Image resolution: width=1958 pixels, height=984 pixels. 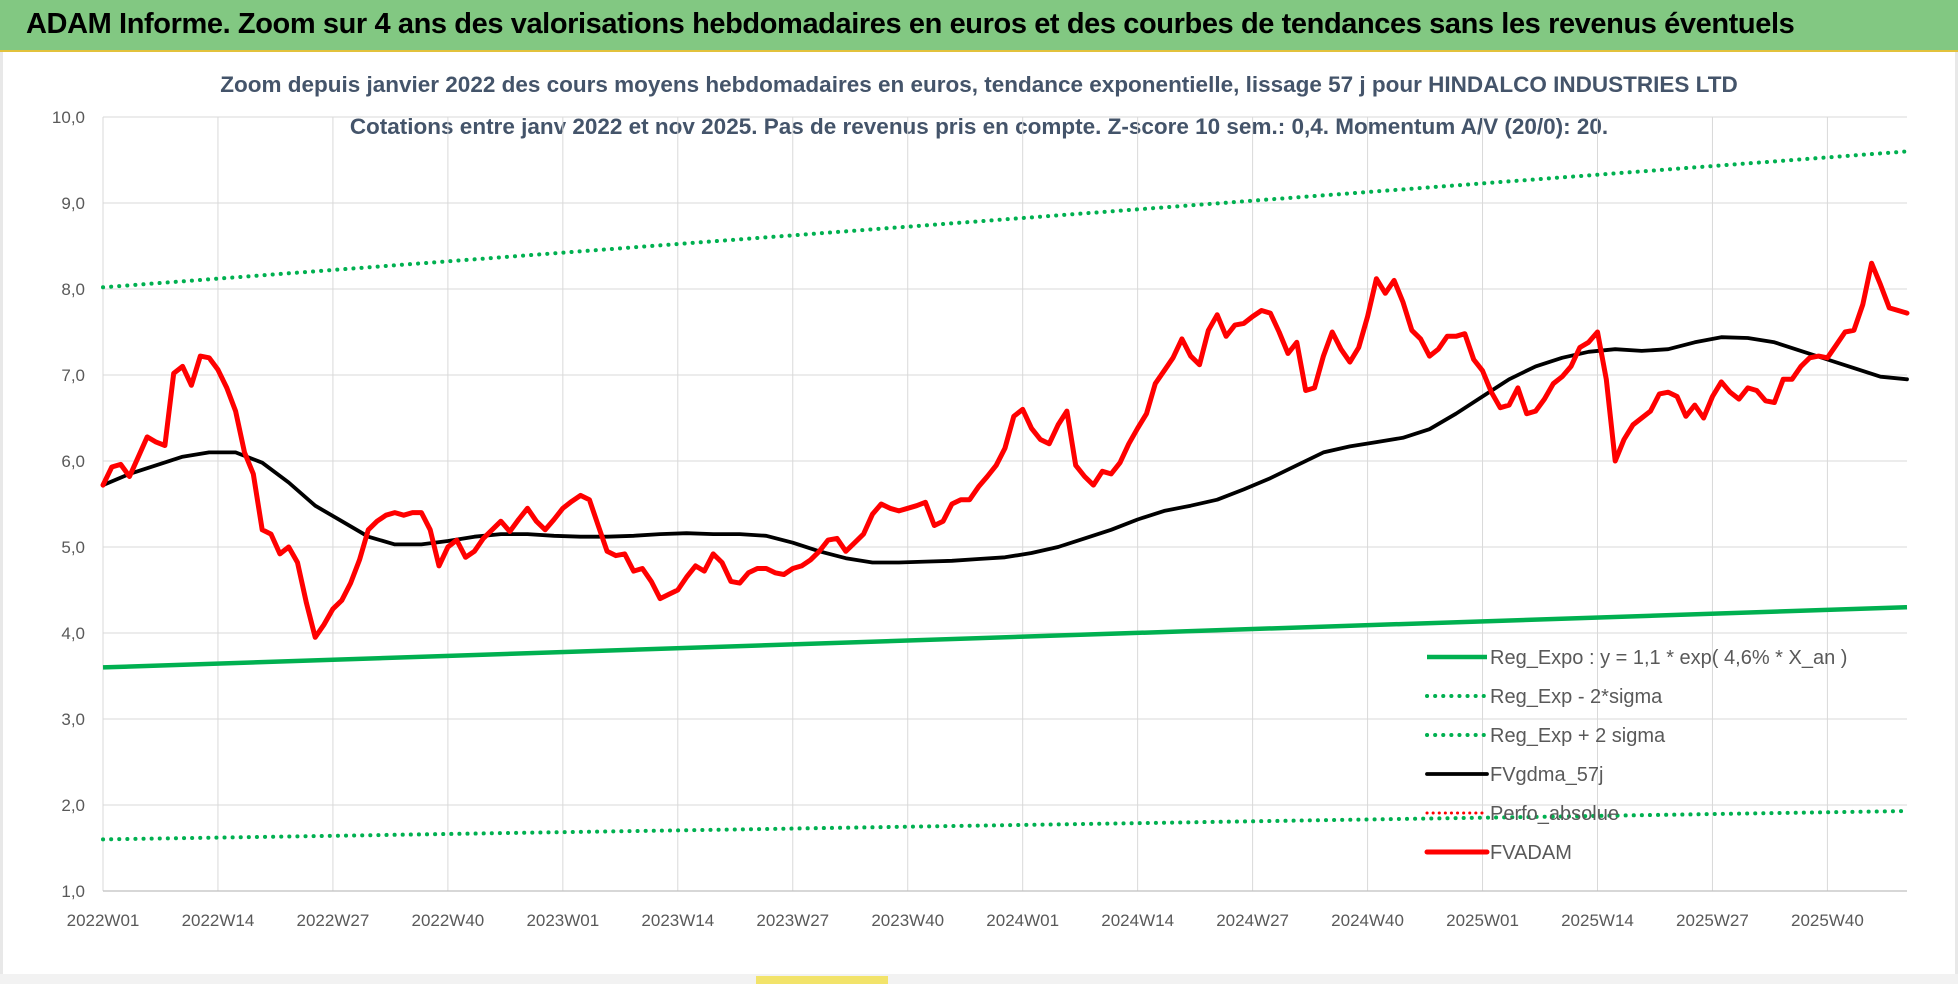 What do you see at coordinates (1554, 814) in the screenshot?
I see `legend-label: Perfo_absolue` at bounding box center [1554, 814].